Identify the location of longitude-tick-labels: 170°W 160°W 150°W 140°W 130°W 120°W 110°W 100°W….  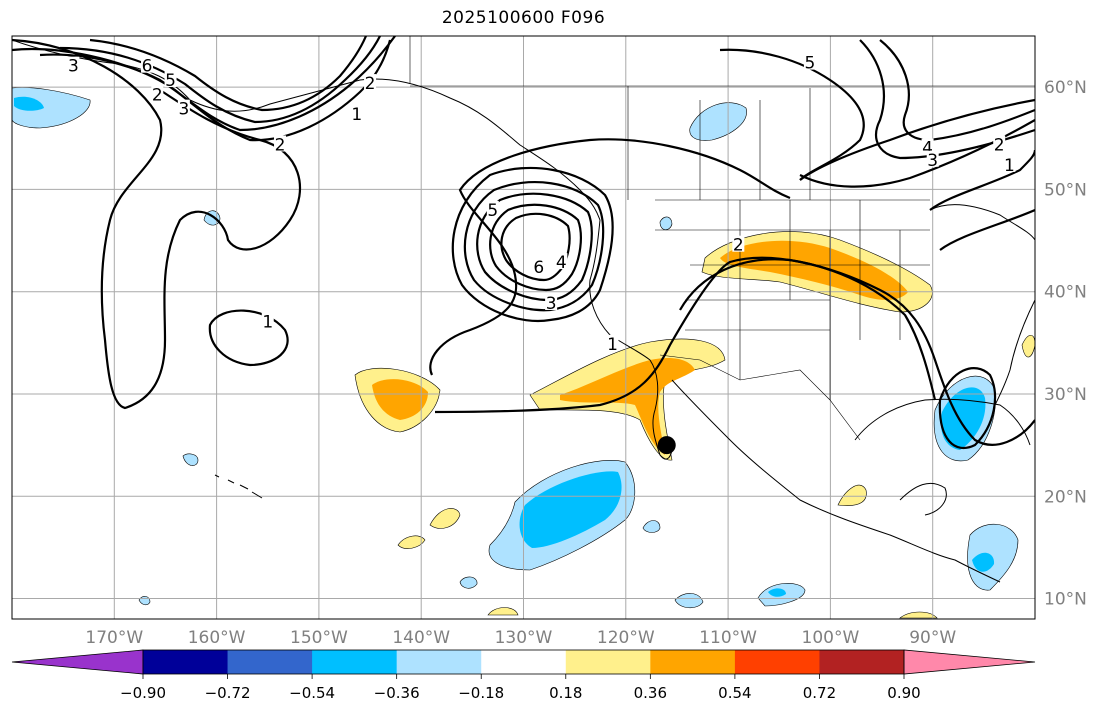
(520, 638).